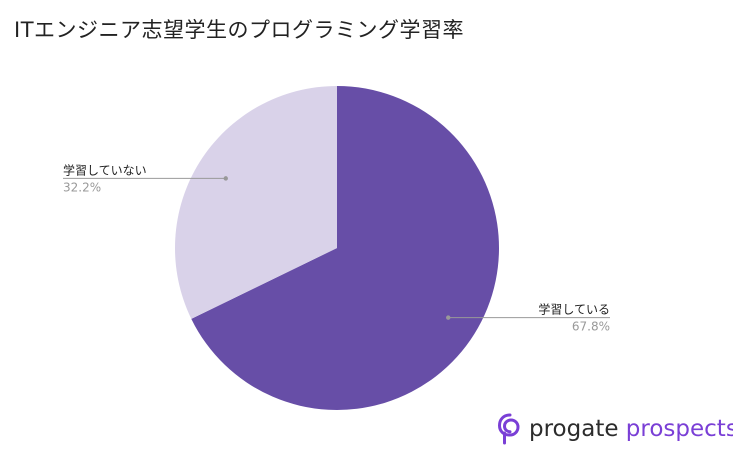 The height and width of the screenshot is (455, 733). I want to click on slice-label-studying: 学習している, so click(574, 309).